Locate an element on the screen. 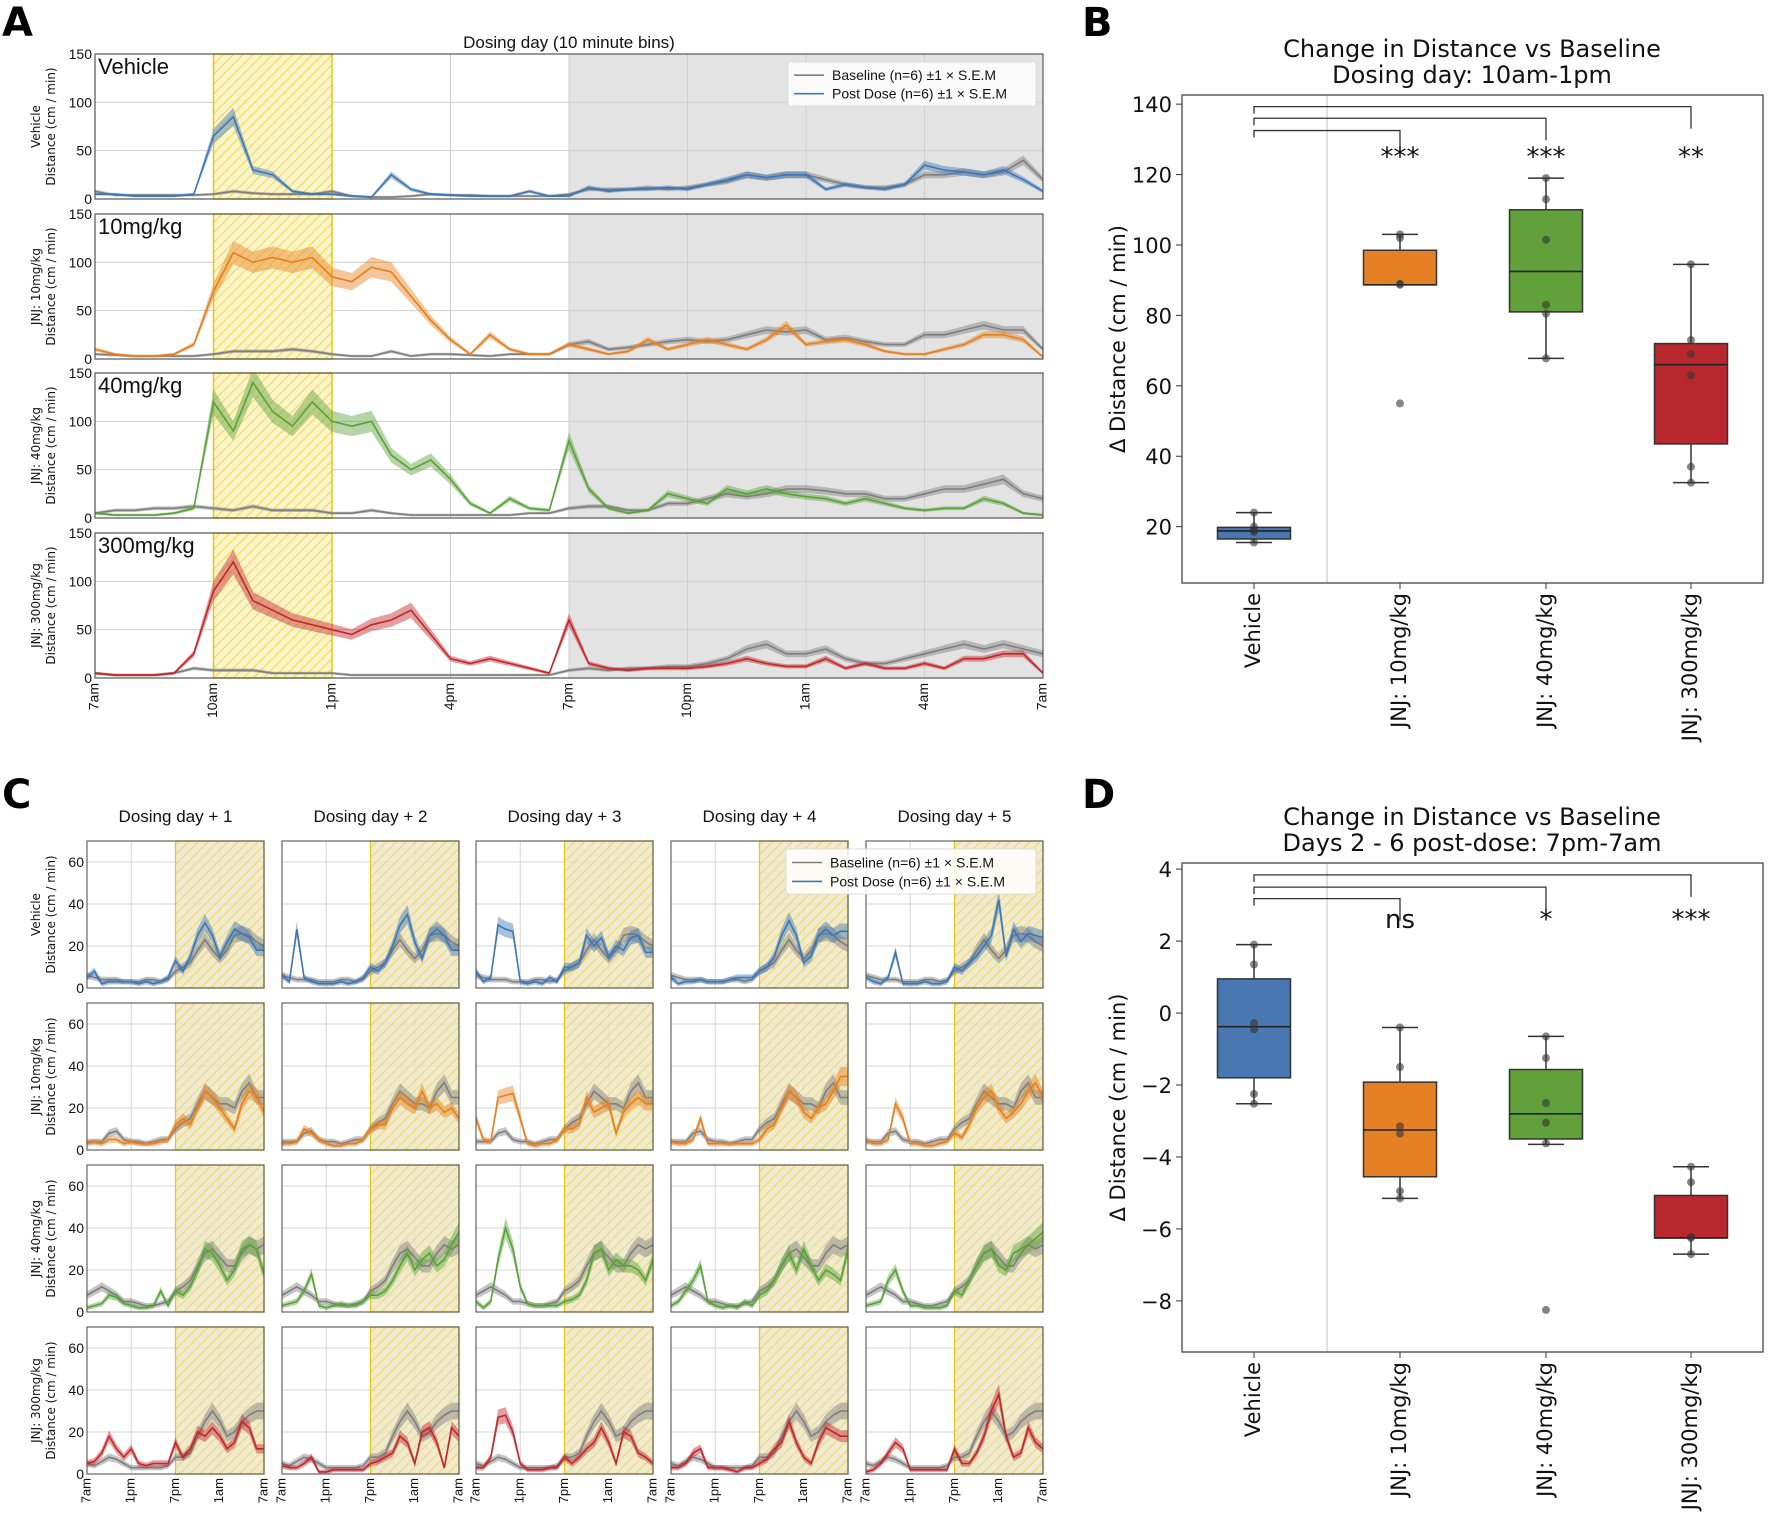  y-tick-label: 80 is located at coordinates (1158, 316).